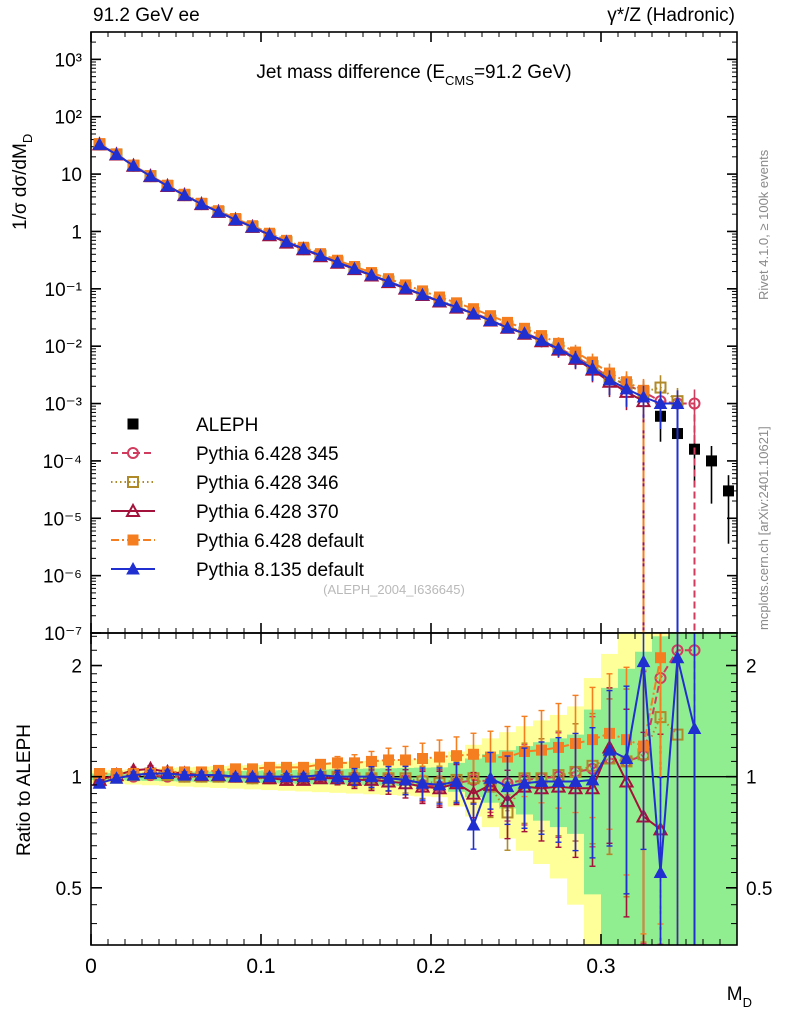 Image resolution: width=786 pixels, height=1024 pixels. I want to click on legend-item-pythia-6-428-346: Pythia 6.428 346, so click(225, 483).